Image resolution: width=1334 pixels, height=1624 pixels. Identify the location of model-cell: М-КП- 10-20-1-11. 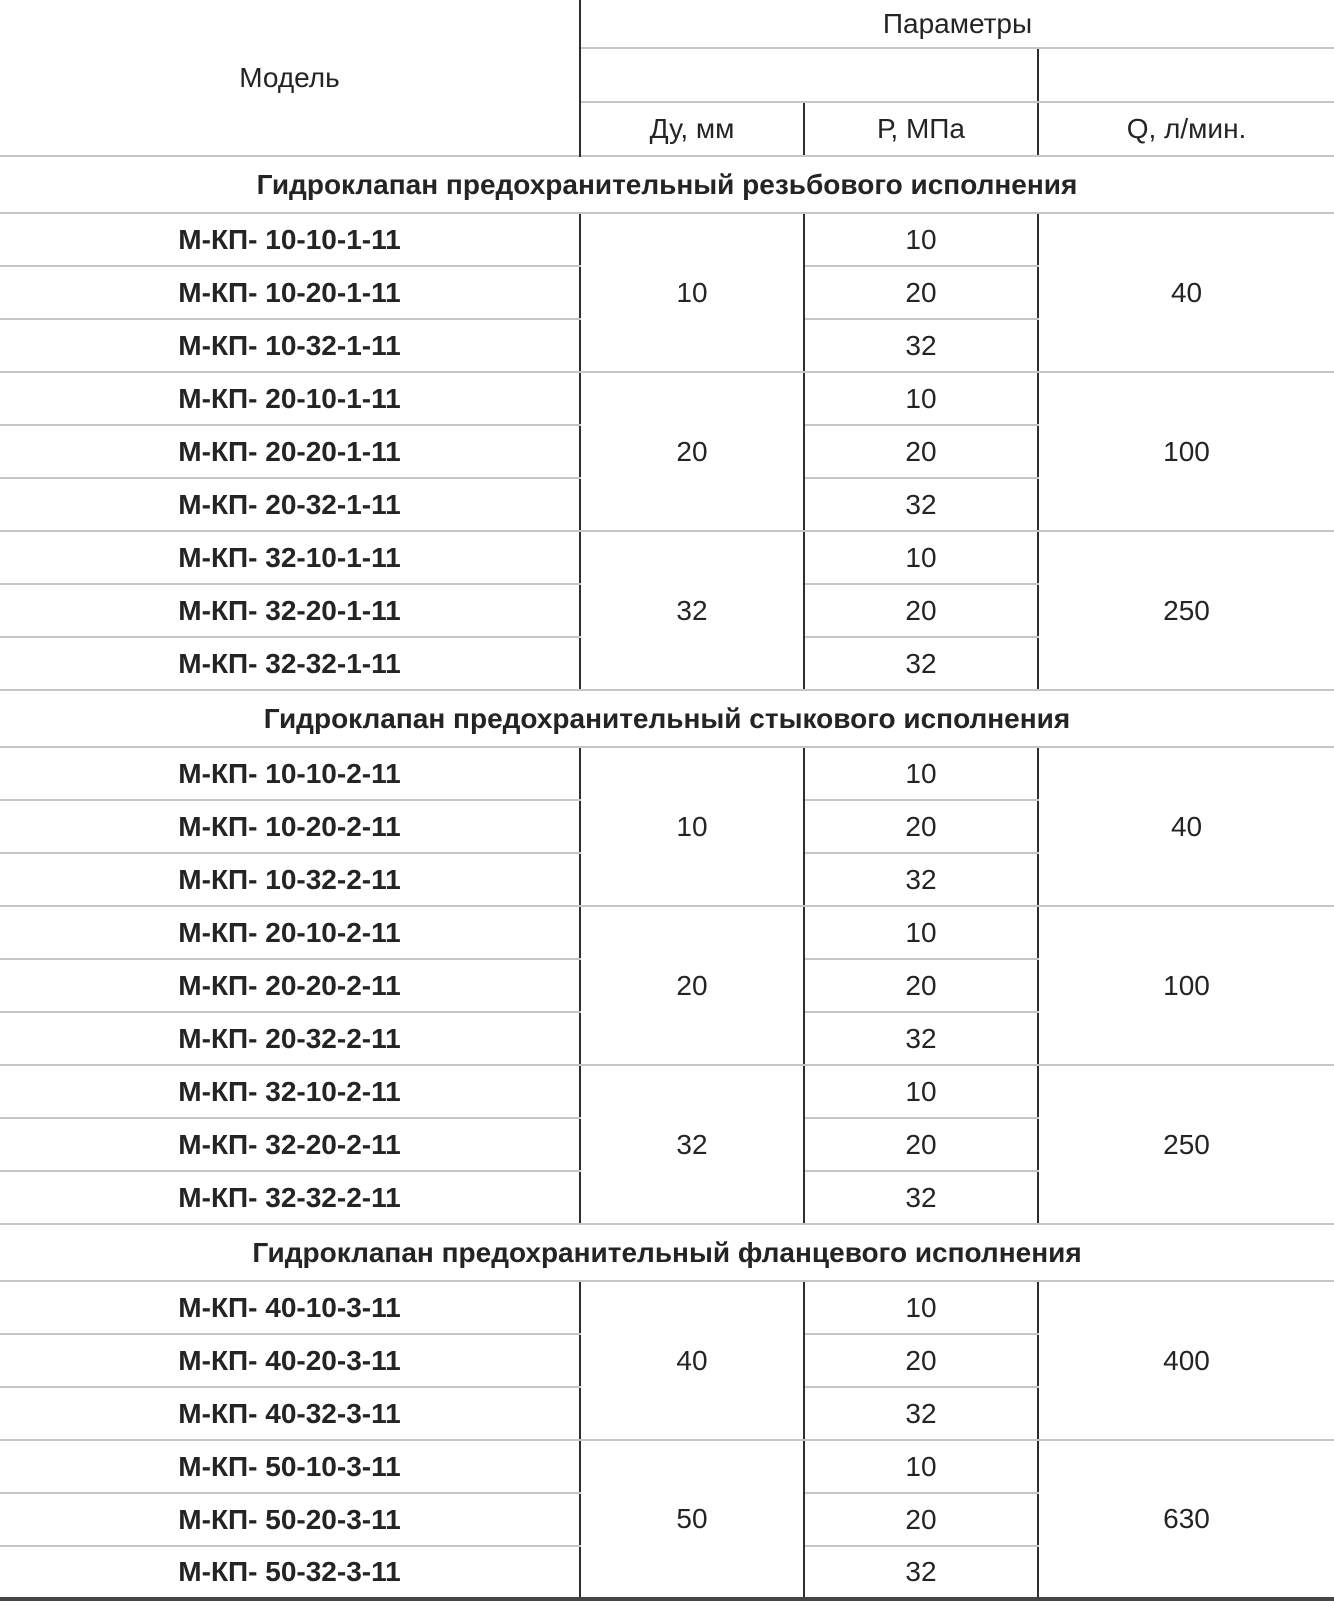
(290, 293).